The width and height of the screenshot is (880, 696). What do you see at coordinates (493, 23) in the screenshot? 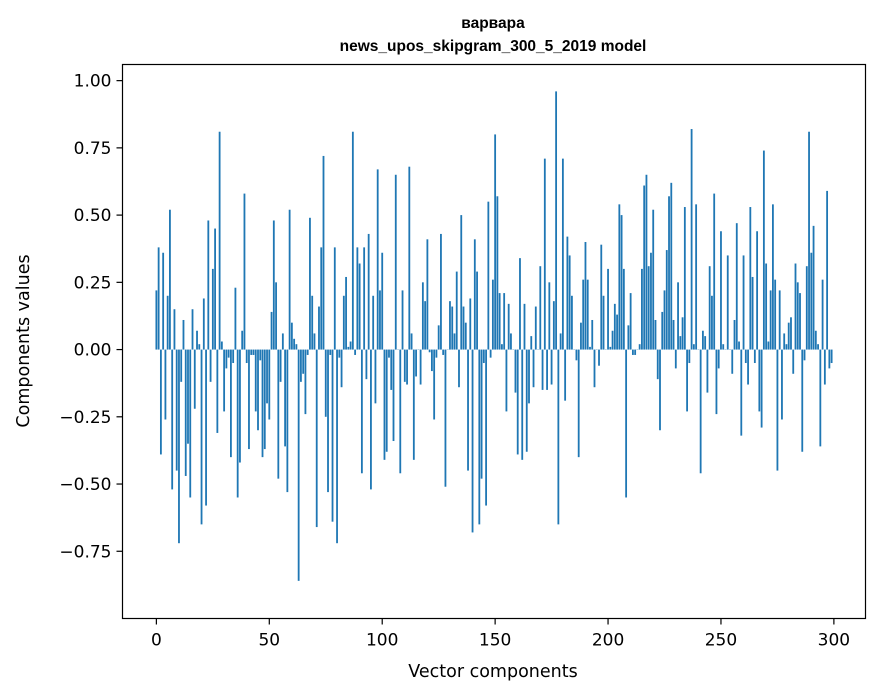
I see `chart-title: варвара` at bounding box center [493, 23].